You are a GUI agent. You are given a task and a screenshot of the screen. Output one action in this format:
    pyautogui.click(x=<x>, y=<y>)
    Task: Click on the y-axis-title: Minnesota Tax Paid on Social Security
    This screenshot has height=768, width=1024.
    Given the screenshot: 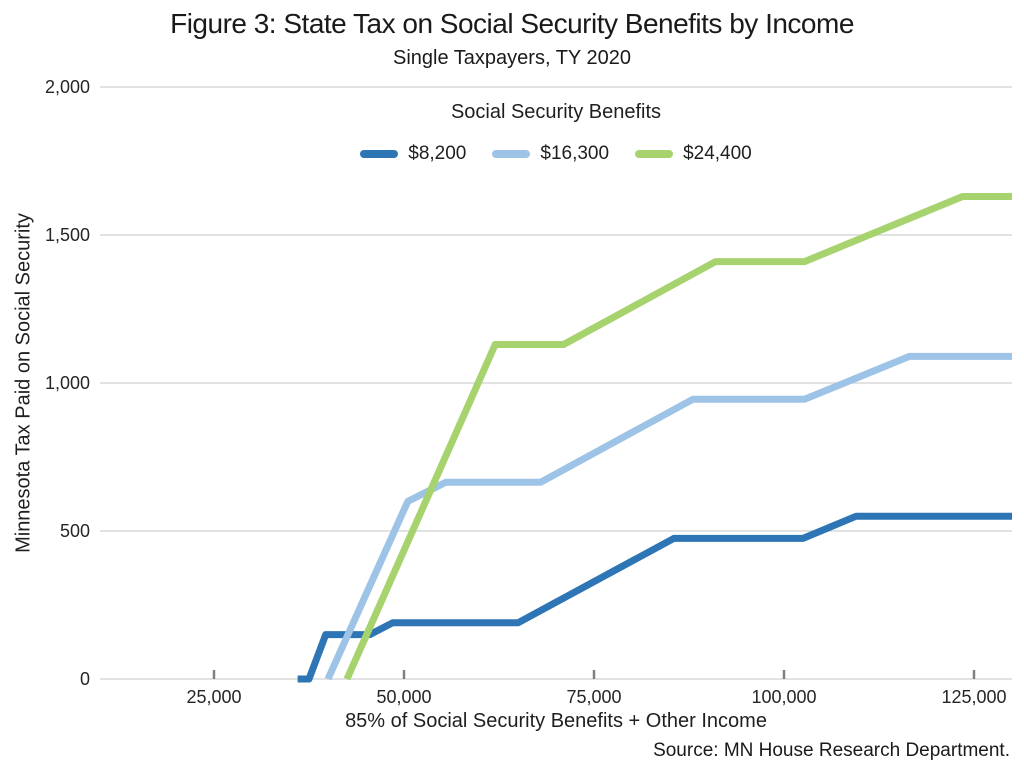 What is the action you would take?
    pyautogui.click(x=23, y=383)
    